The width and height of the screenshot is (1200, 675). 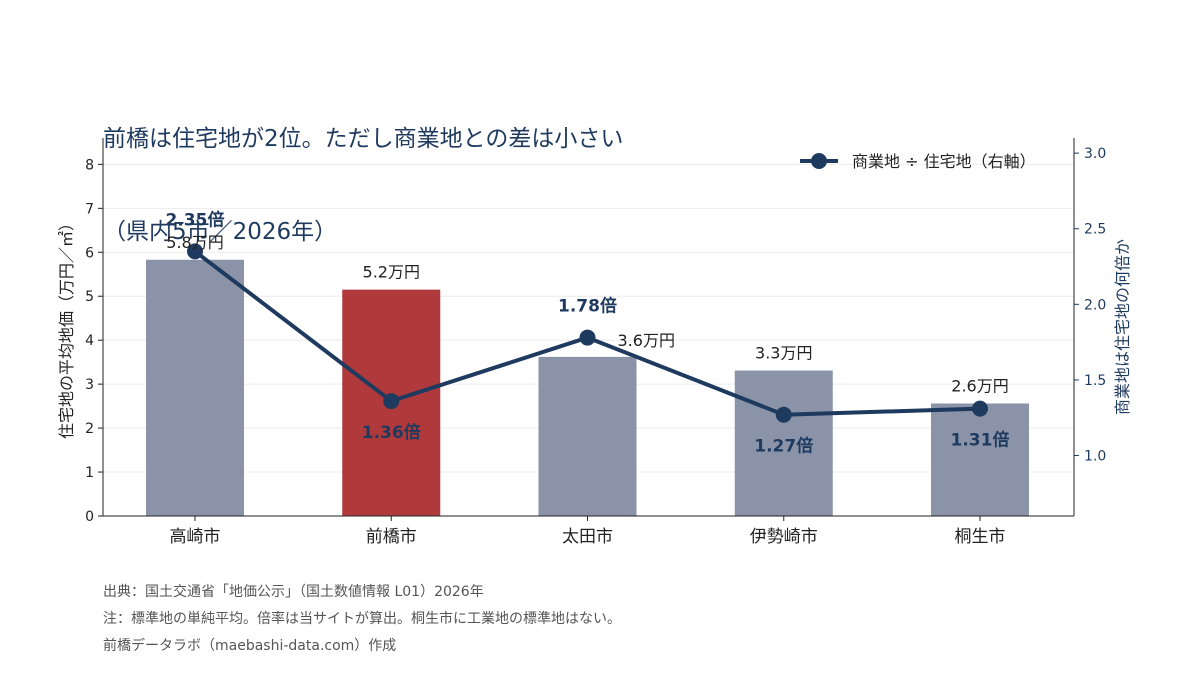 I want to click on left-tick-label: 7, so click(x=89, y=209).